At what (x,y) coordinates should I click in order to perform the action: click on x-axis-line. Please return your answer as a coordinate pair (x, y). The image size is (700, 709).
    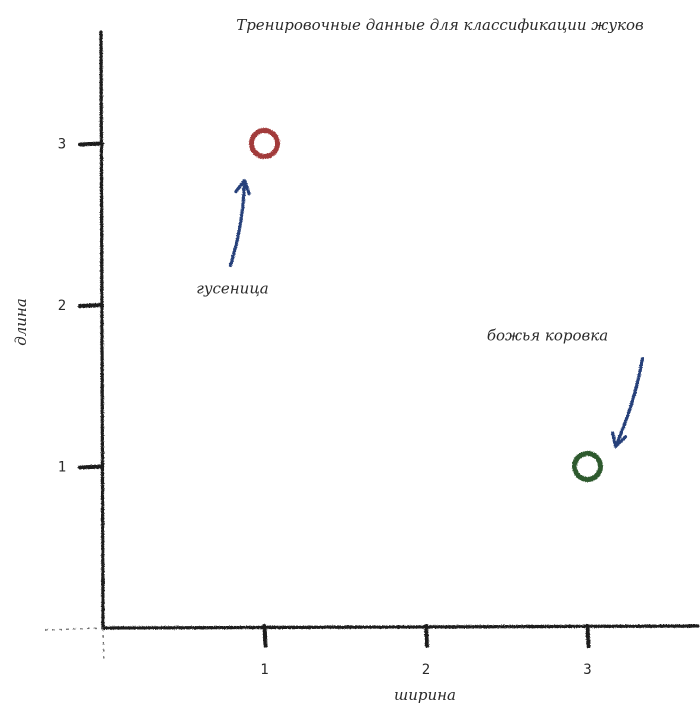
    Looking at the image, I should click on (400, 627).